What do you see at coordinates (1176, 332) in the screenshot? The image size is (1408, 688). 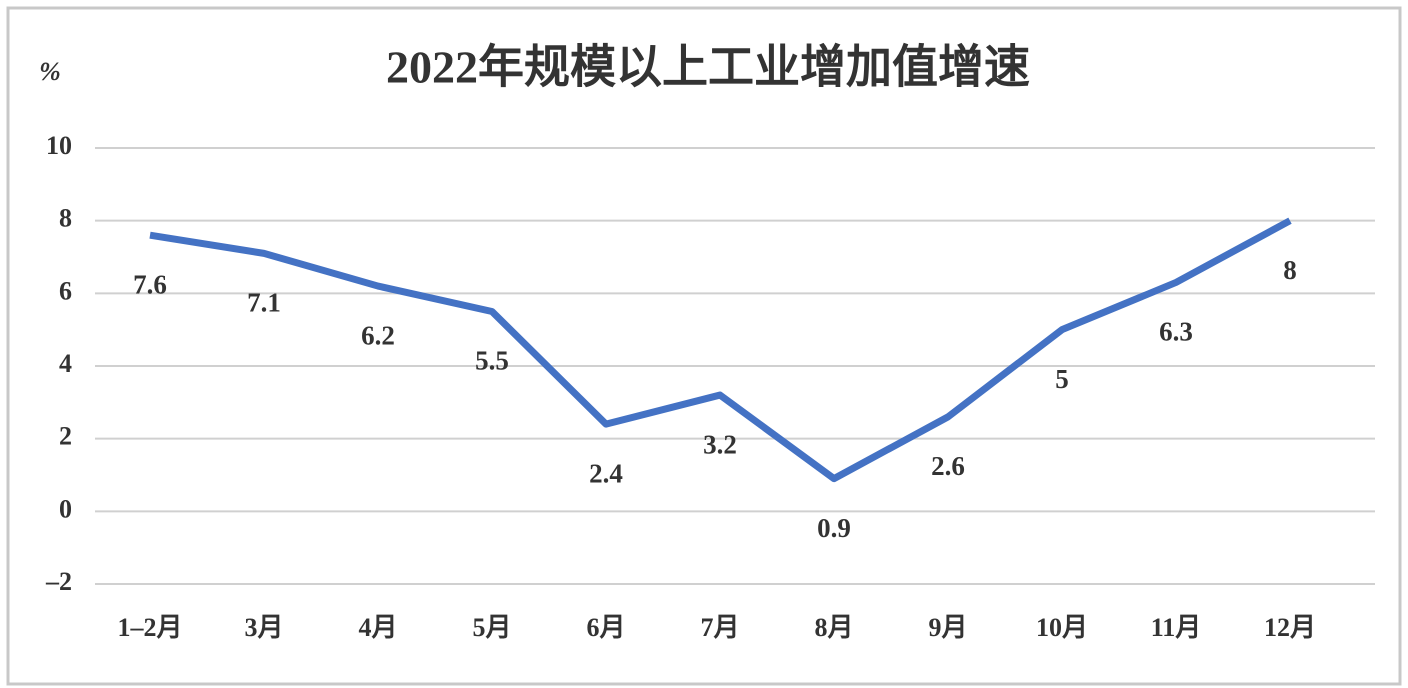 I see `data-label: 6.3` at bounding box center [1176, 332].